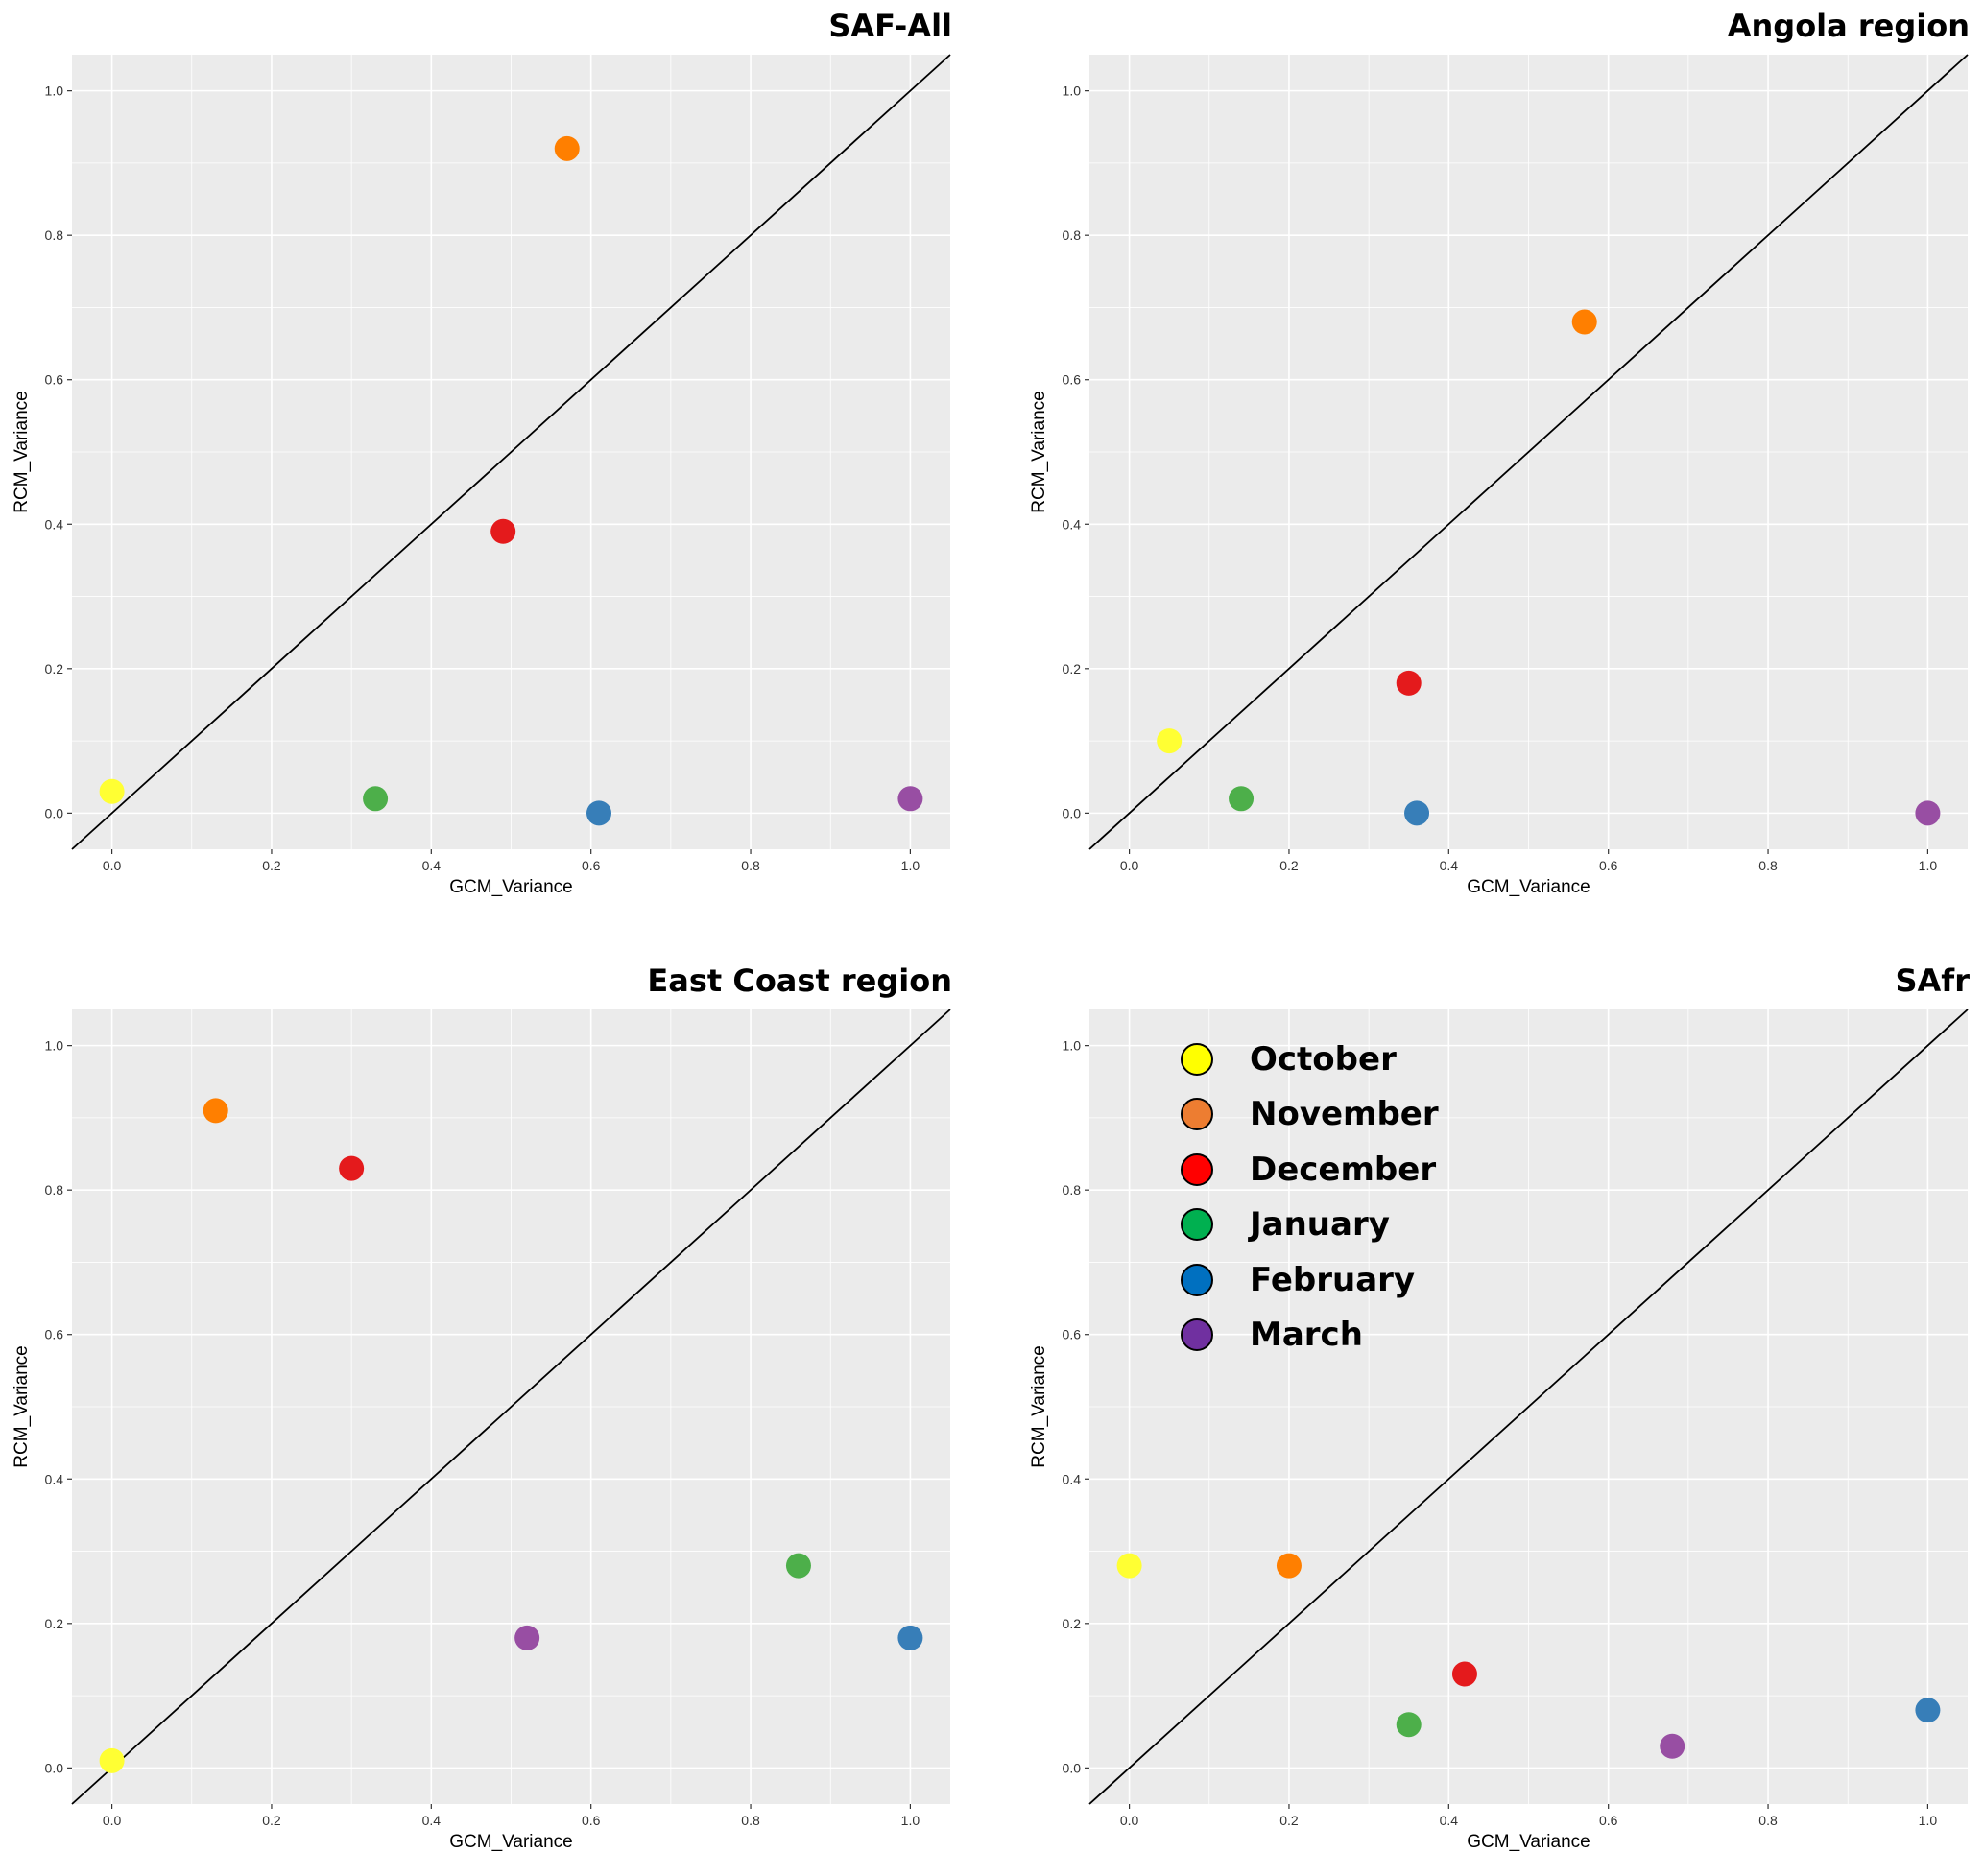 The image size is (1984, 1876). Describe the element at coordinates (1323, 1059) in the screenshot. I see `legend-label: October` at that location.